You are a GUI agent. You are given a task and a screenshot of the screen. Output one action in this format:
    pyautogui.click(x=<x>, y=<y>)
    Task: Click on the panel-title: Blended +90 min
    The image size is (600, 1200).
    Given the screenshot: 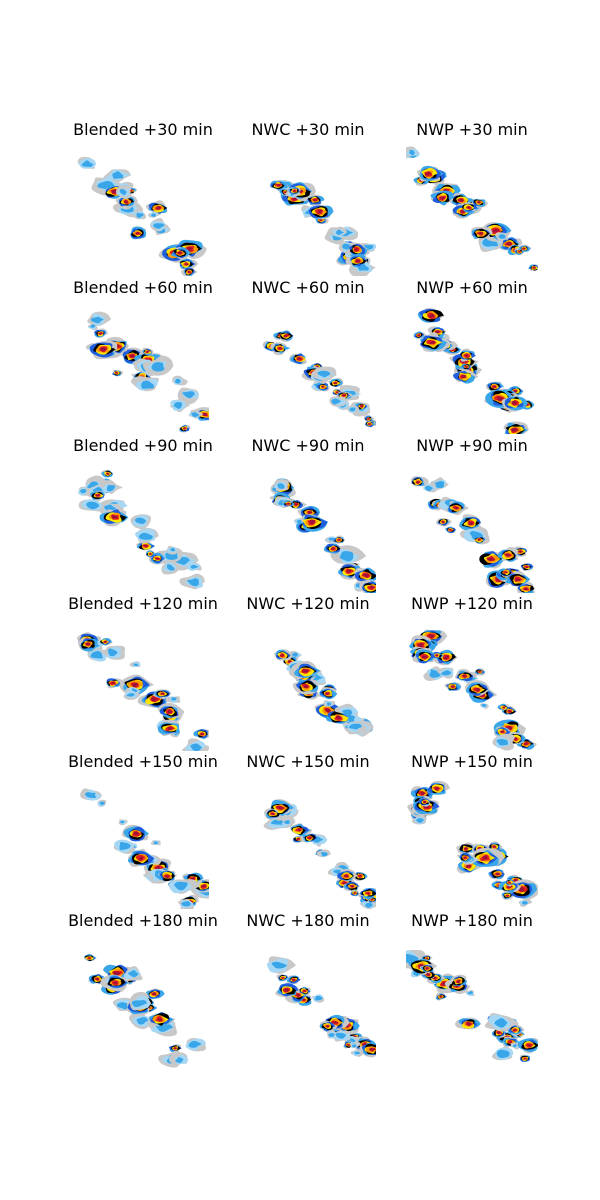 What is the action you would take?
    pyautogui.click(x=143, y=445)
    